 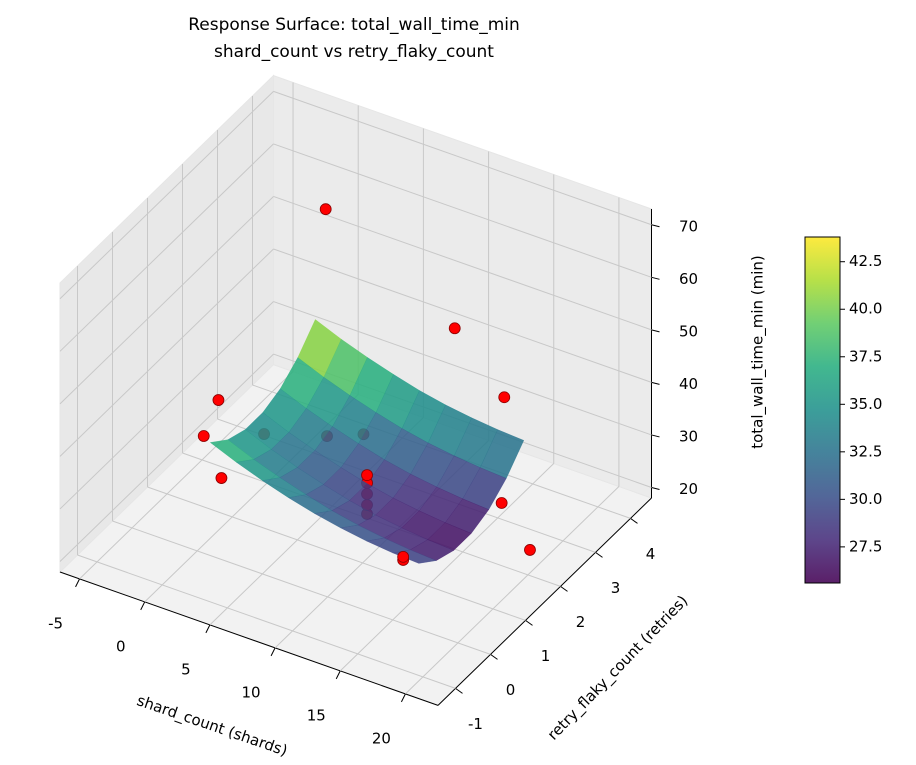 What do you see at coordinates (212, 725) in the screenshot?
I see `x-axis-label: shard_count (shards)` at bounding box center [212, 725].